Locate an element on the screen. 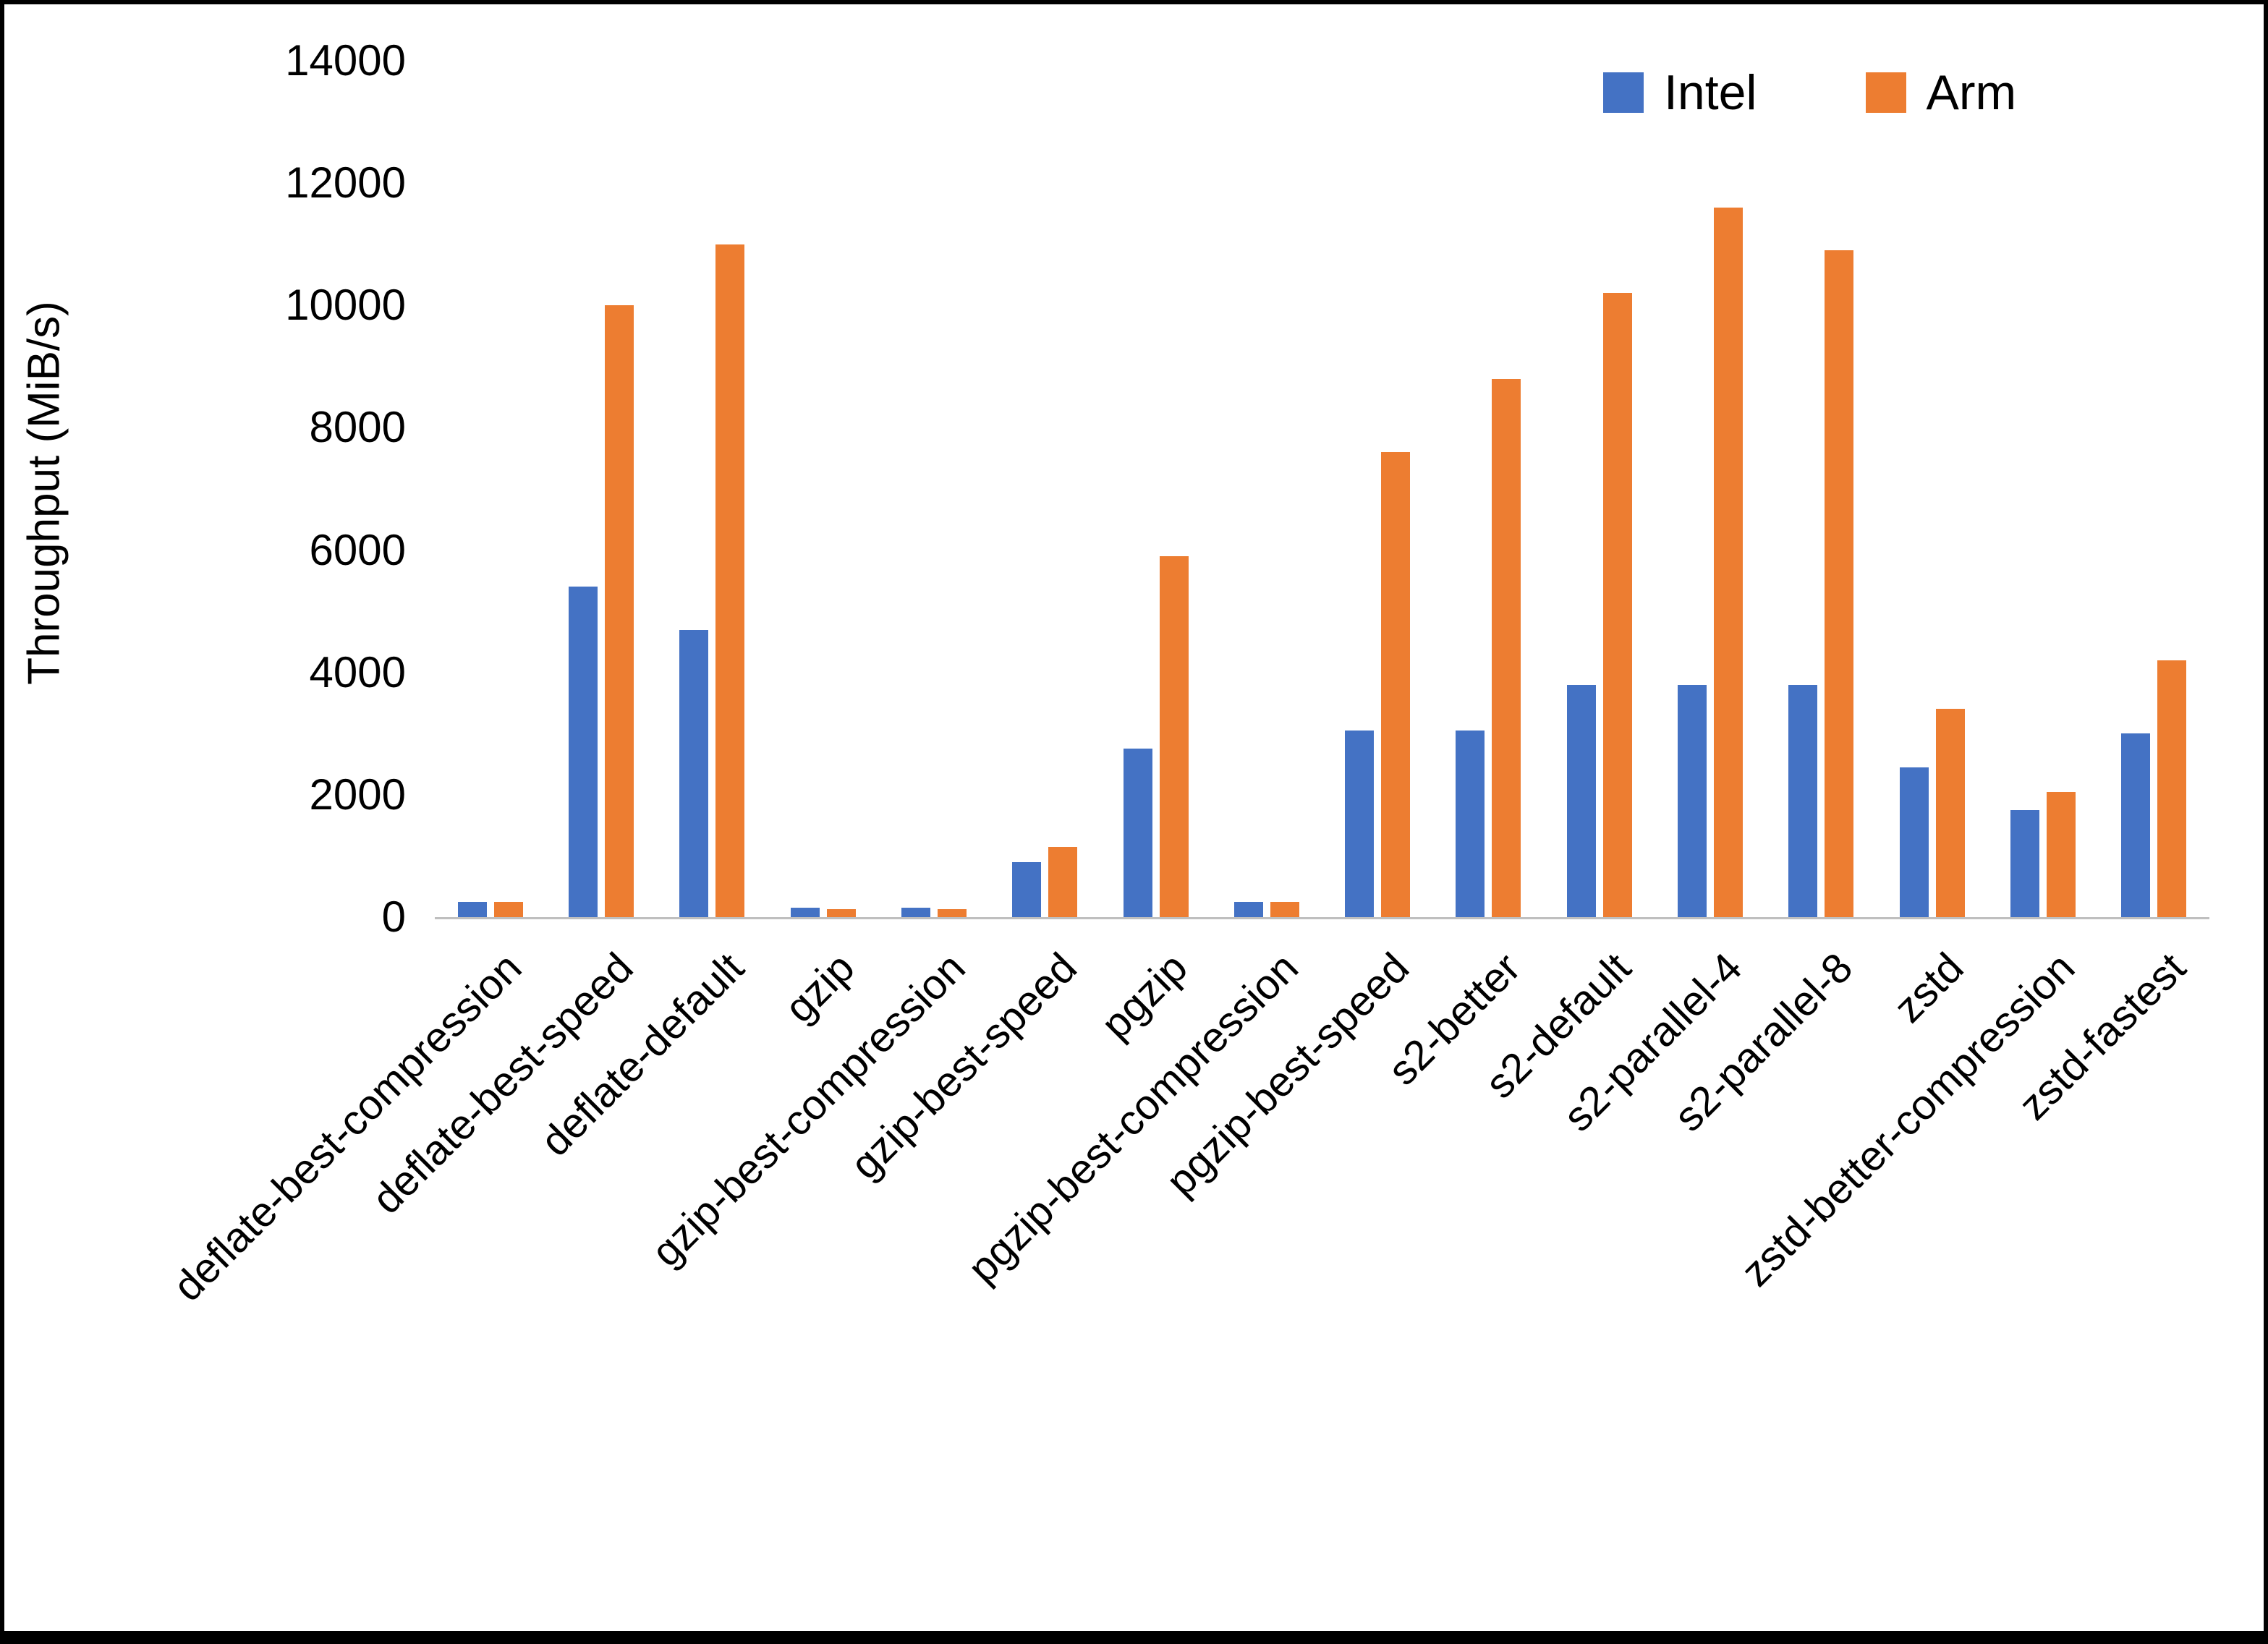 The image size is (2268, 1644). y-tick-label: 6000 is located at coordinates (357, 549).